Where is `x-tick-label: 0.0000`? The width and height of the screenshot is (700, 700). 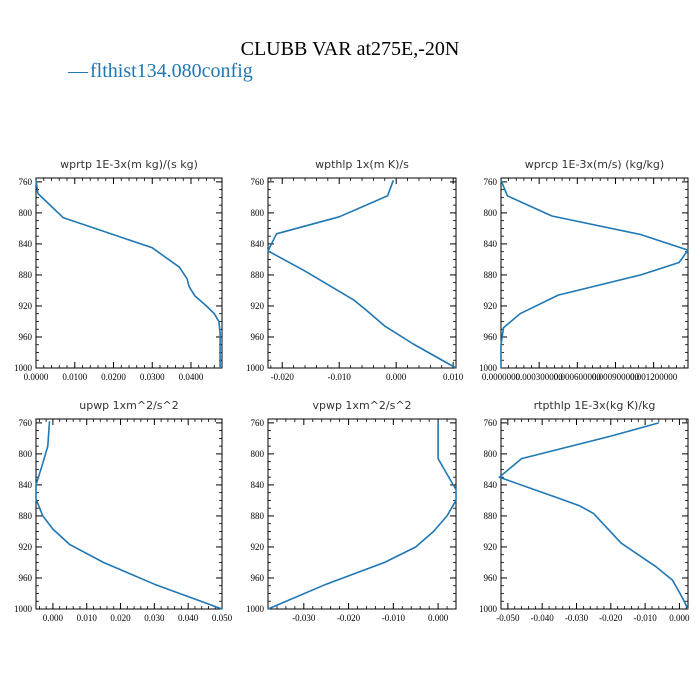
x-tick-label: 0.0000 is located at coordinates (36, 377).